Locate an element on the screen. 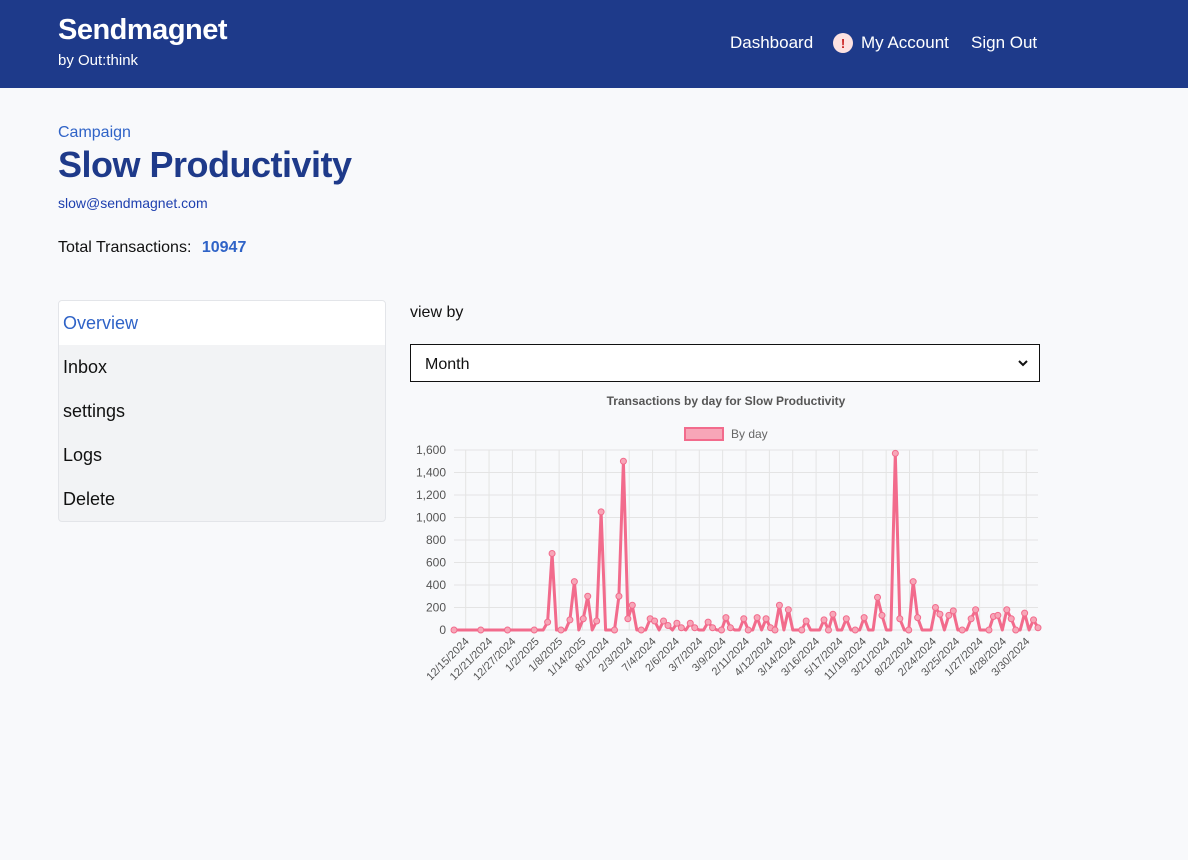 The width and height of the screenshot is (1188, 860). nav-sign-out-link: Sign Out is located at coordinates (1004, 42).